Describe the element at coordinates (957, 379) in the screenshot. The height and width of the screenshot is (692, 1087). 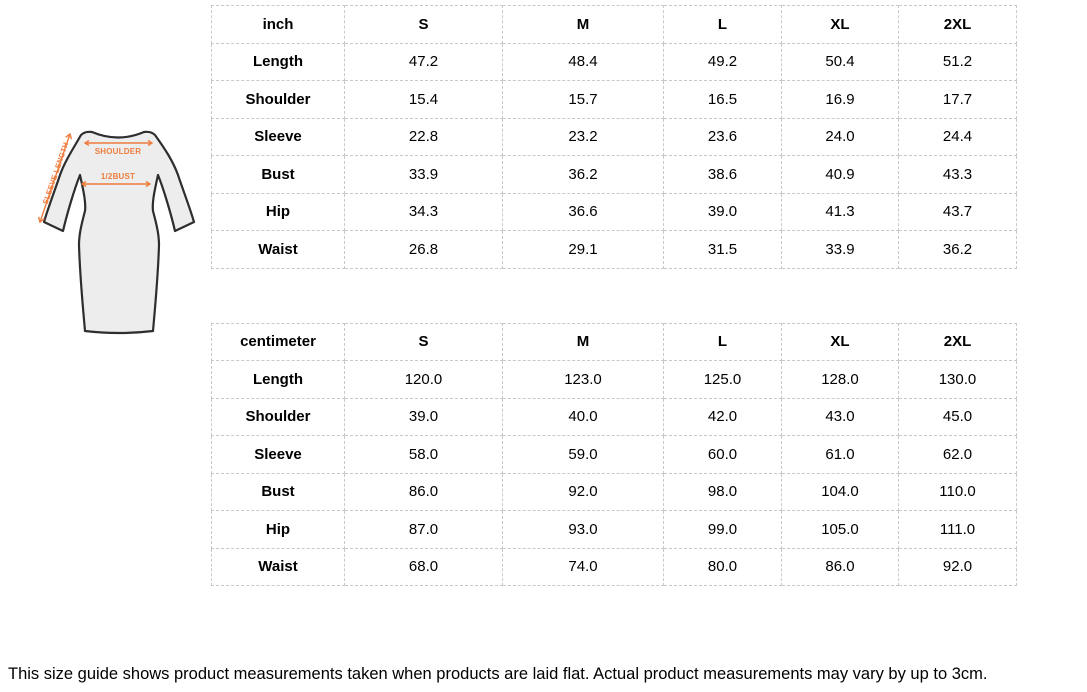
I see `value-cell: 130.0` at that location.